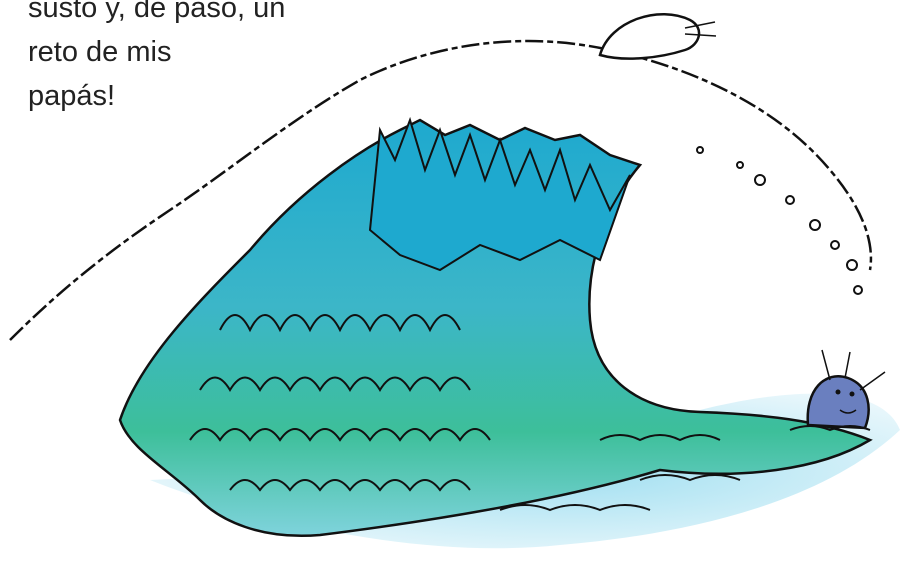 Image resolution: width=918 pixels, height=568 pixels. What do you see at coordinates (157, 12) in the screenshot?
I see `story-line-1: susto y, de paso, un` at bounding box center [157, 12].